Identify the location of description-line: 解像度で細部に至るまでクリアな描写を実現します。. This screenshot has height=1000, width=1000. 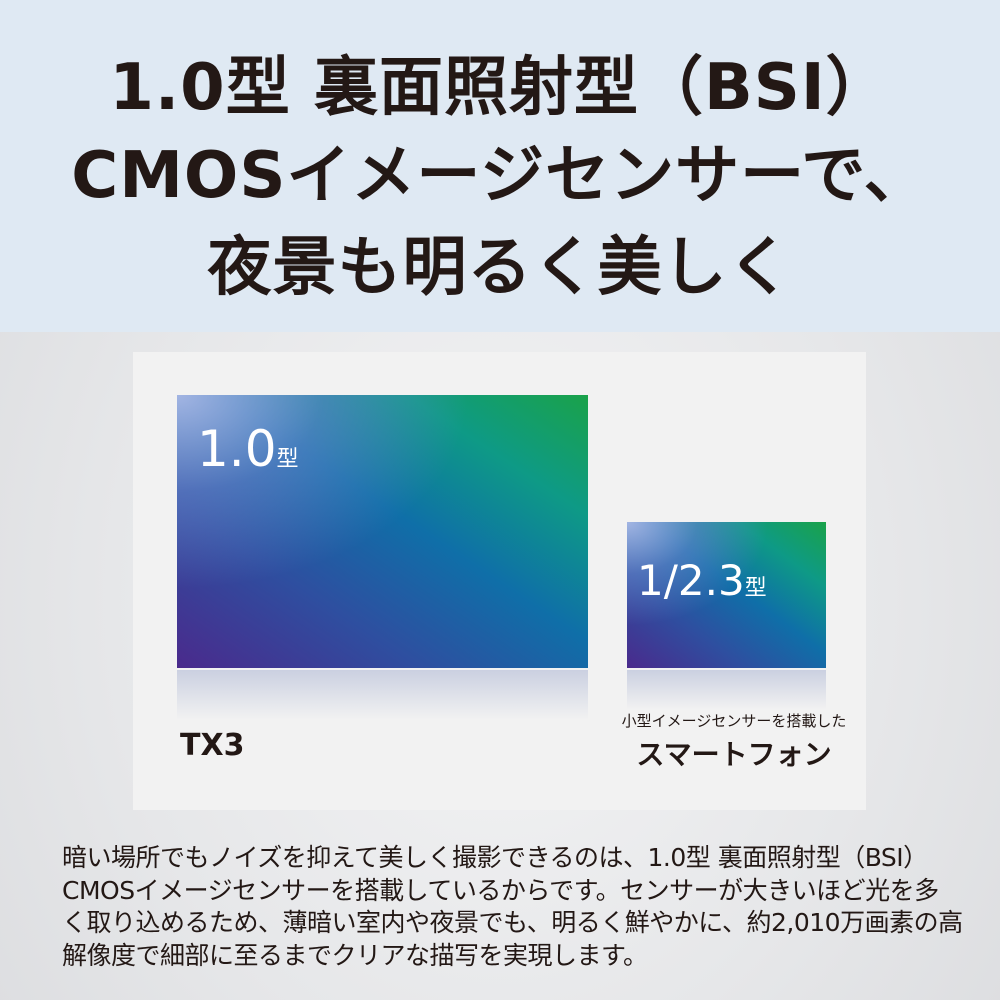
(355, 955).